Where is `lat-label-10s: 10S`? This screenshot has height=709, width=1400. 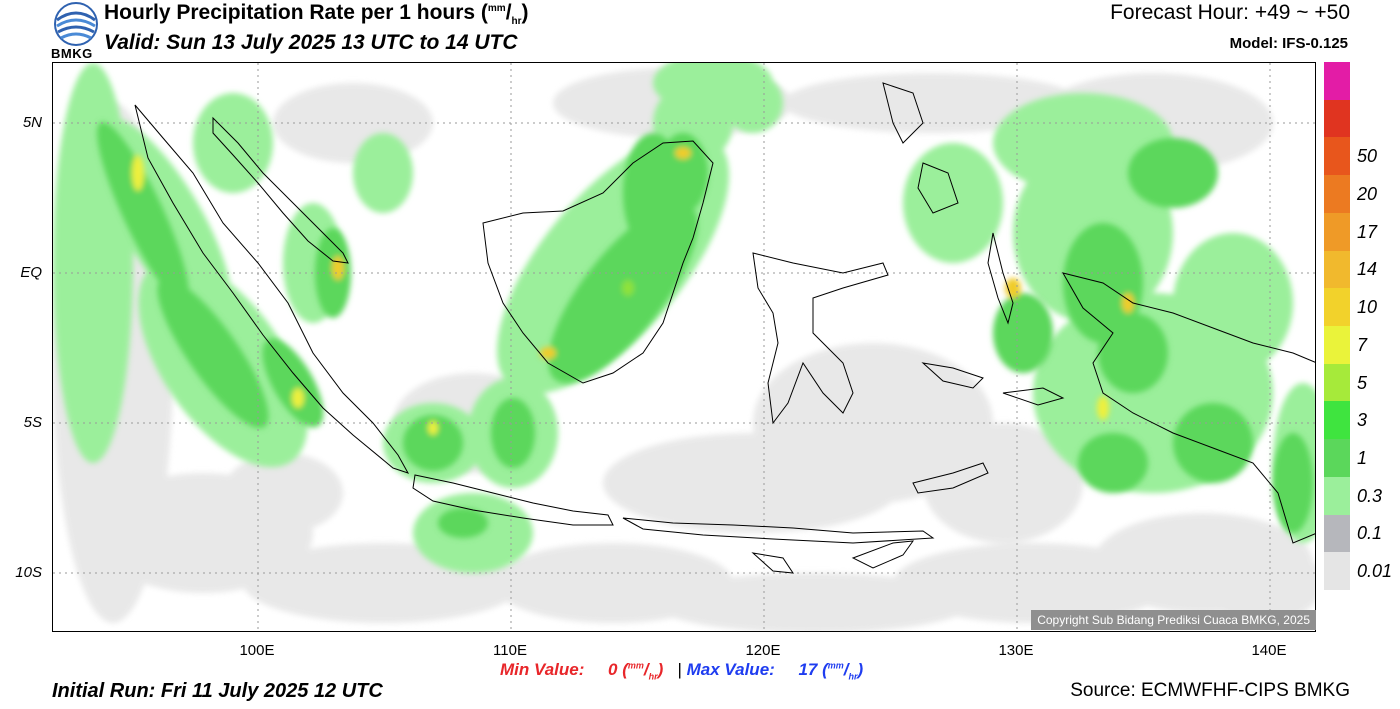 lat-label-10s: 10S is located at coordinates (28, 572).